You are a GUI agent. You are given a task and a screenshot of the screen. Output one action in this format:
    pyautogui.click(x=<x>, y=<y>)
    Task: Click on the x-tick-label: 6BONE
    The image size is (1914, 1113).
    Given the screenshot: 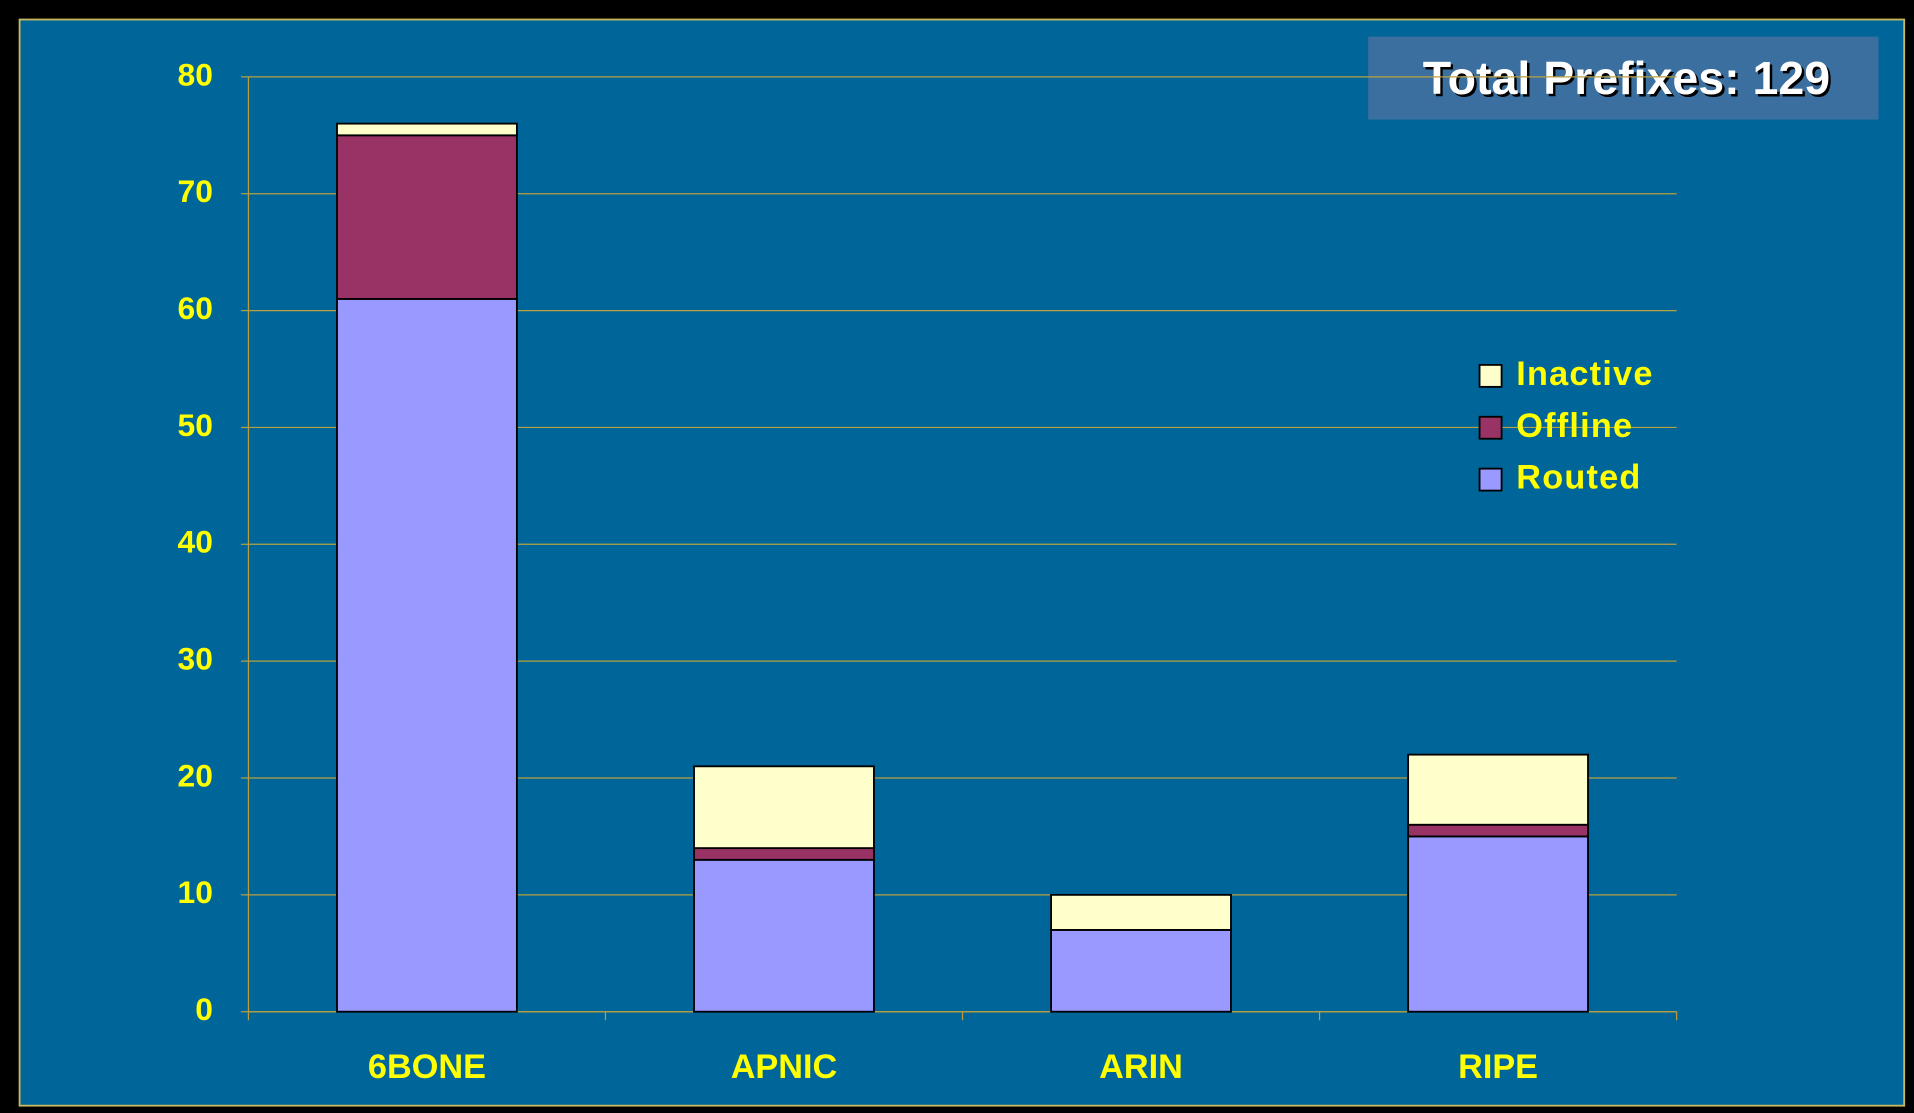 What is the action you would take?
    pyautogui.click(x=427, y=1067)
    